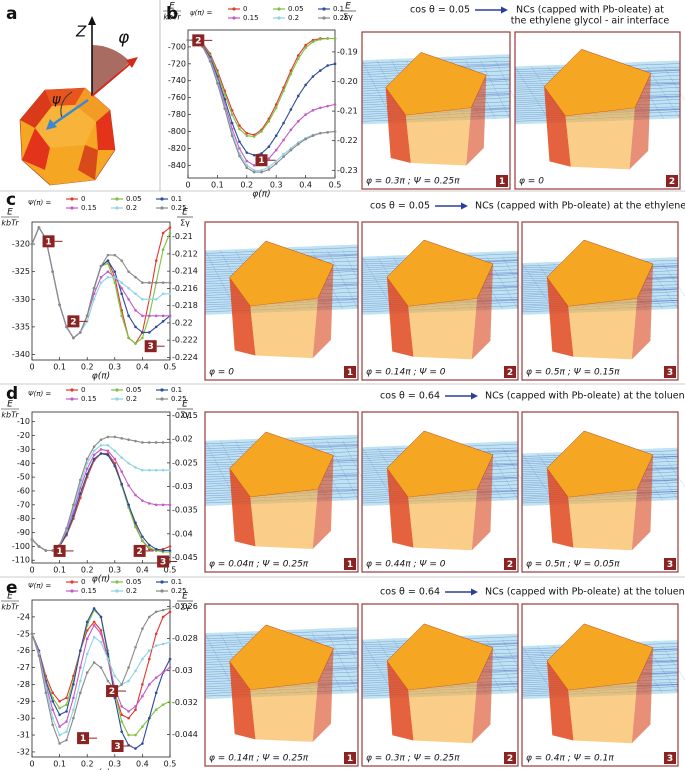 The width and height of the screenshot is (685, 770). Describe the element at coordinates (59, 550) in the screenshot. I see `marker-box` at that location.